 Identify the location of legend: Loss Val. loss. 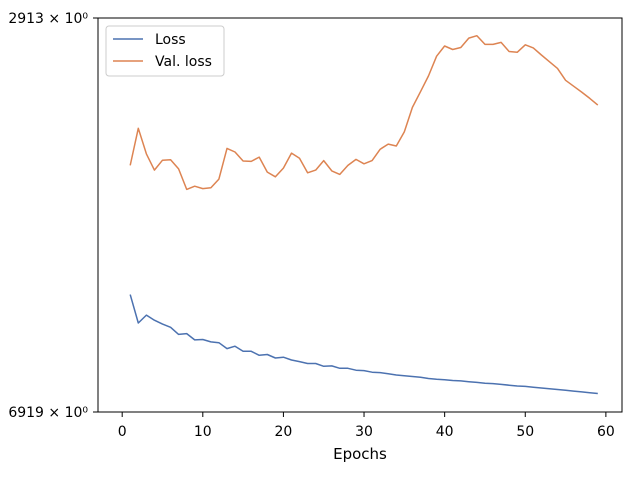
(165, 51).